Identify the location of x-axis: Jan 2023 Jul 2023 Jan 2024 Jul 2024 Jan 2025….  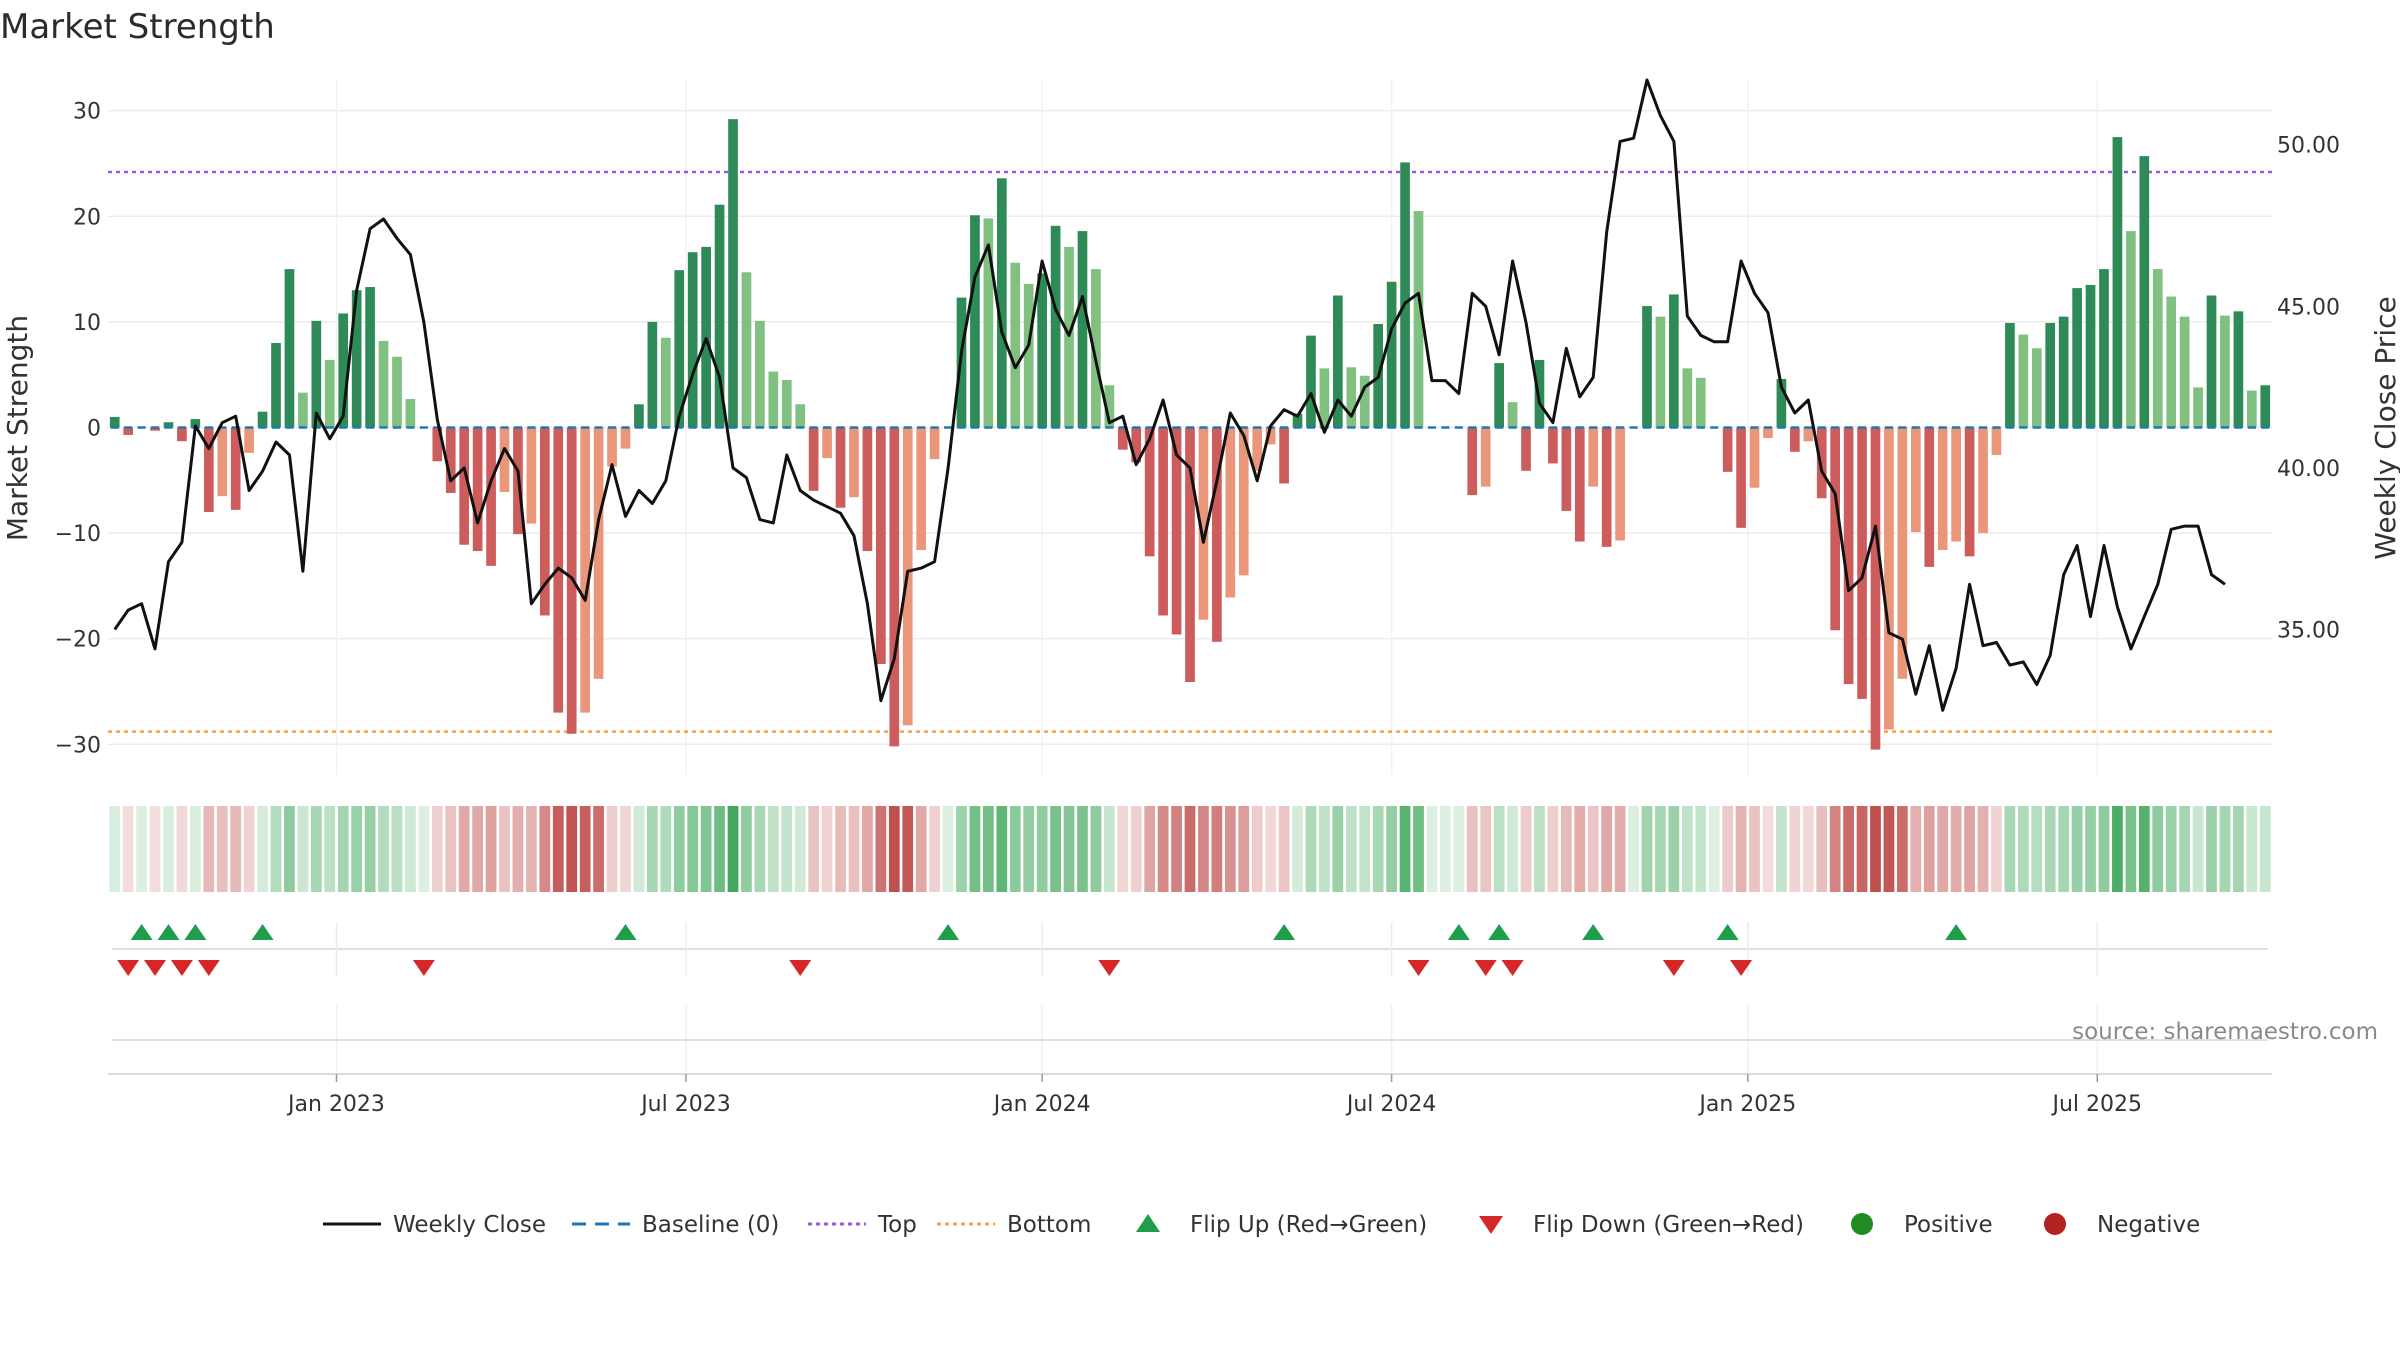
(1214, 1095).